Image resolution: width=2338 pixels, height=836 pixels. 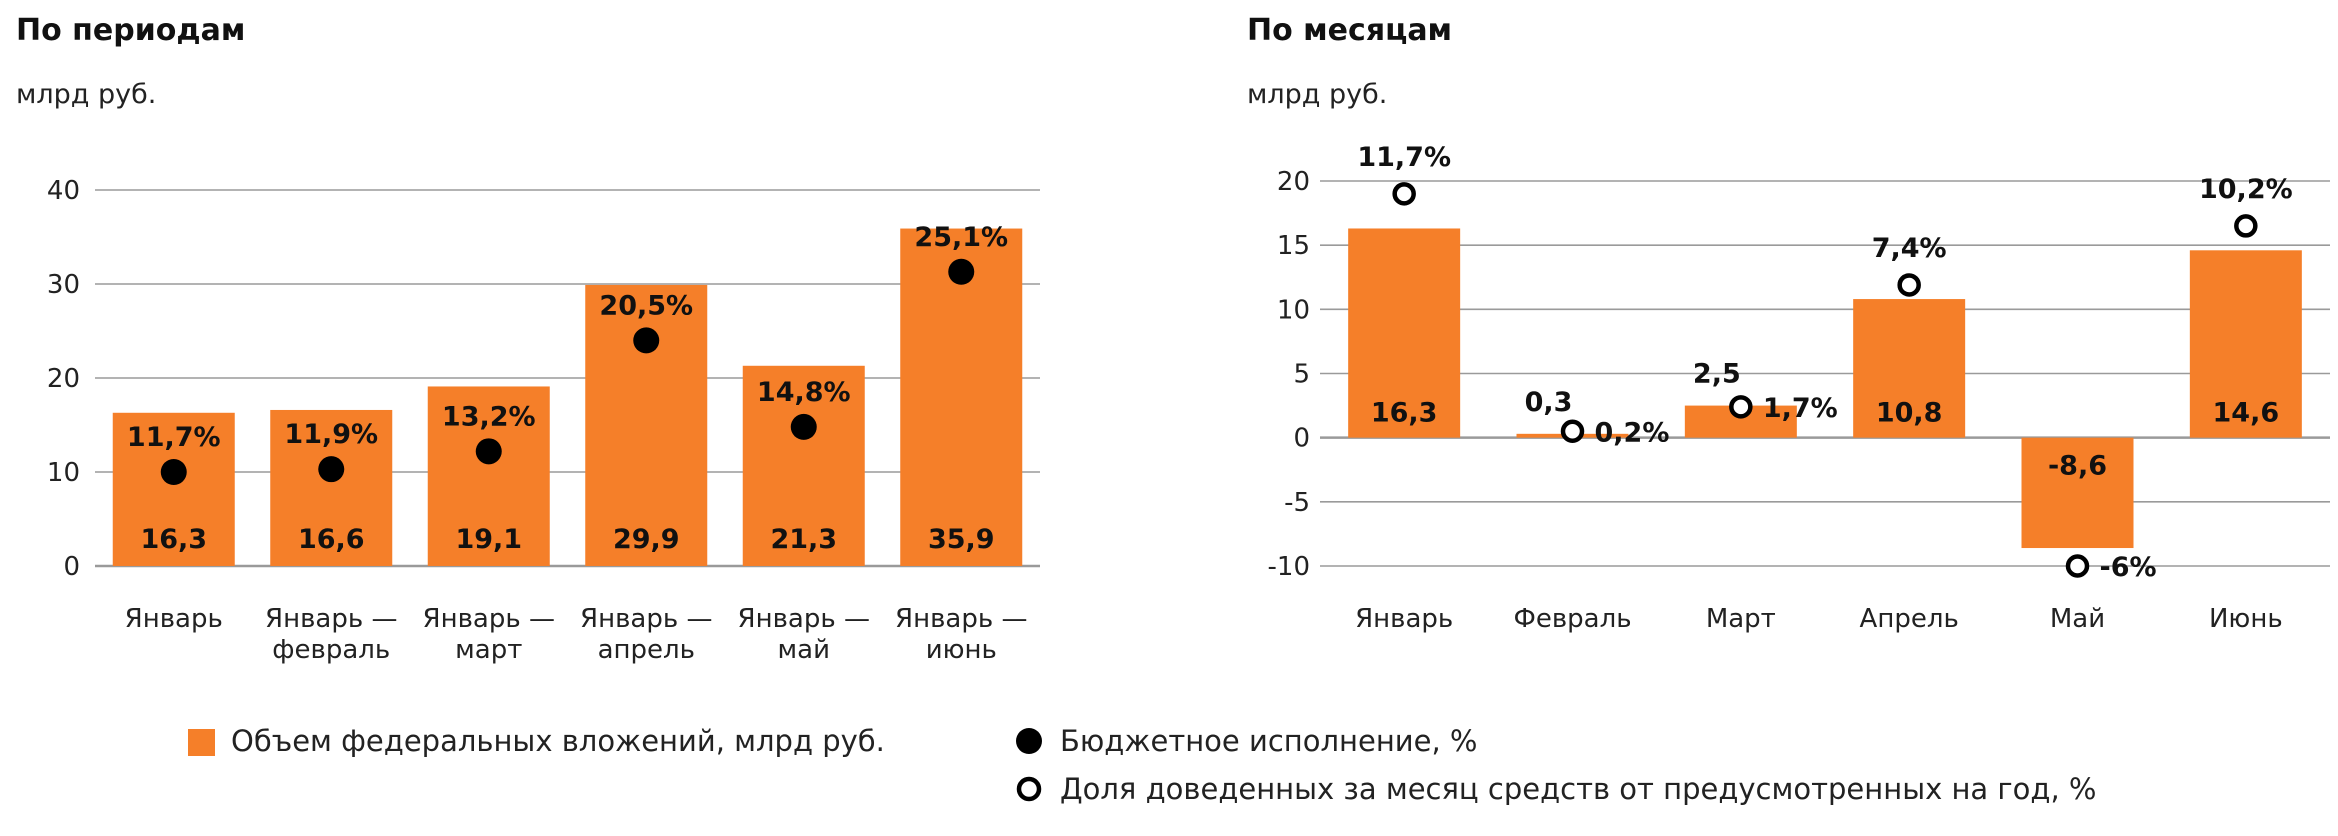 I want to click on y-tick-label: 15, so click(x=1293, y=246).